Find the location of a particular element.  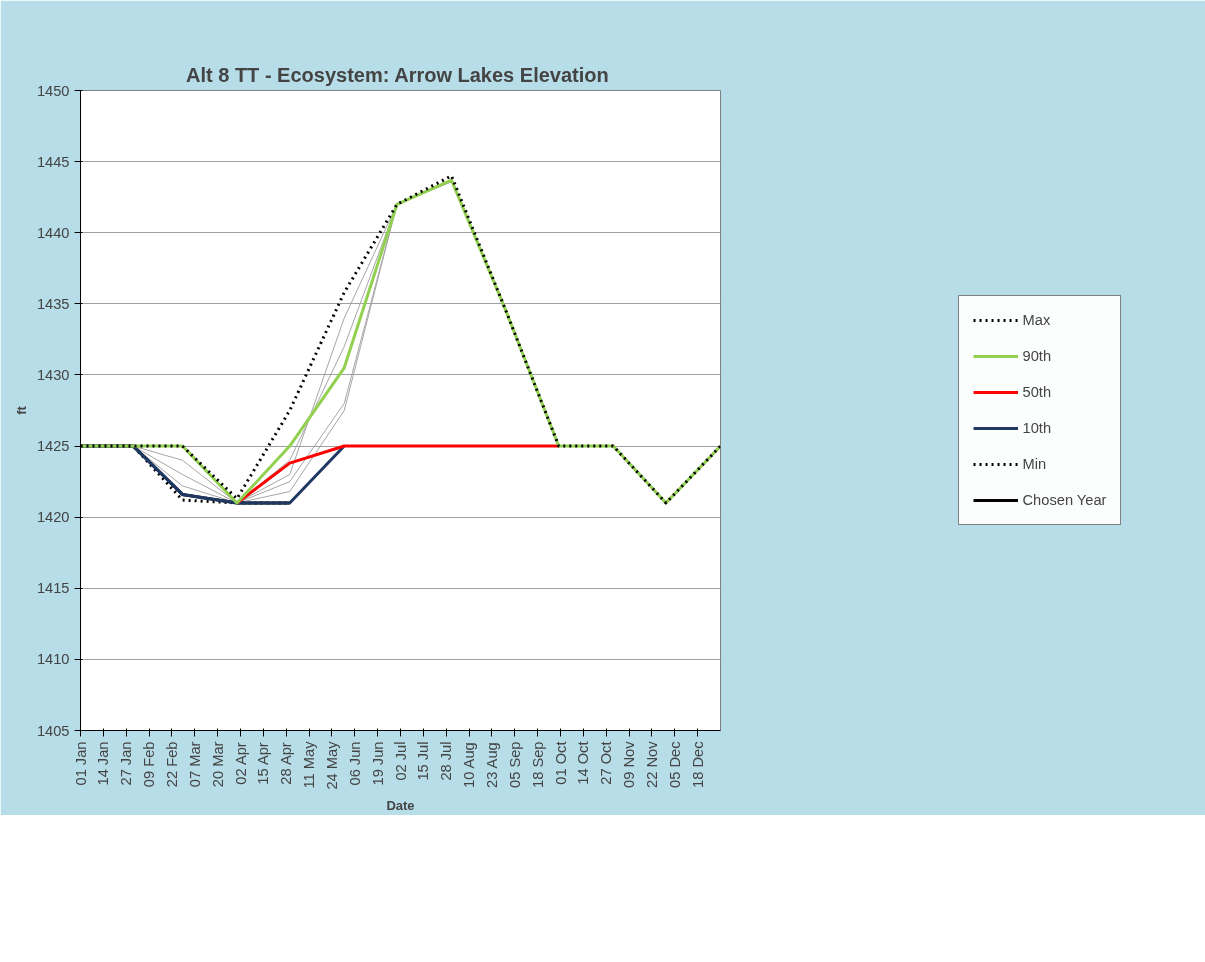

y-tick-label: 1435 is located at coordinates (53, 303).